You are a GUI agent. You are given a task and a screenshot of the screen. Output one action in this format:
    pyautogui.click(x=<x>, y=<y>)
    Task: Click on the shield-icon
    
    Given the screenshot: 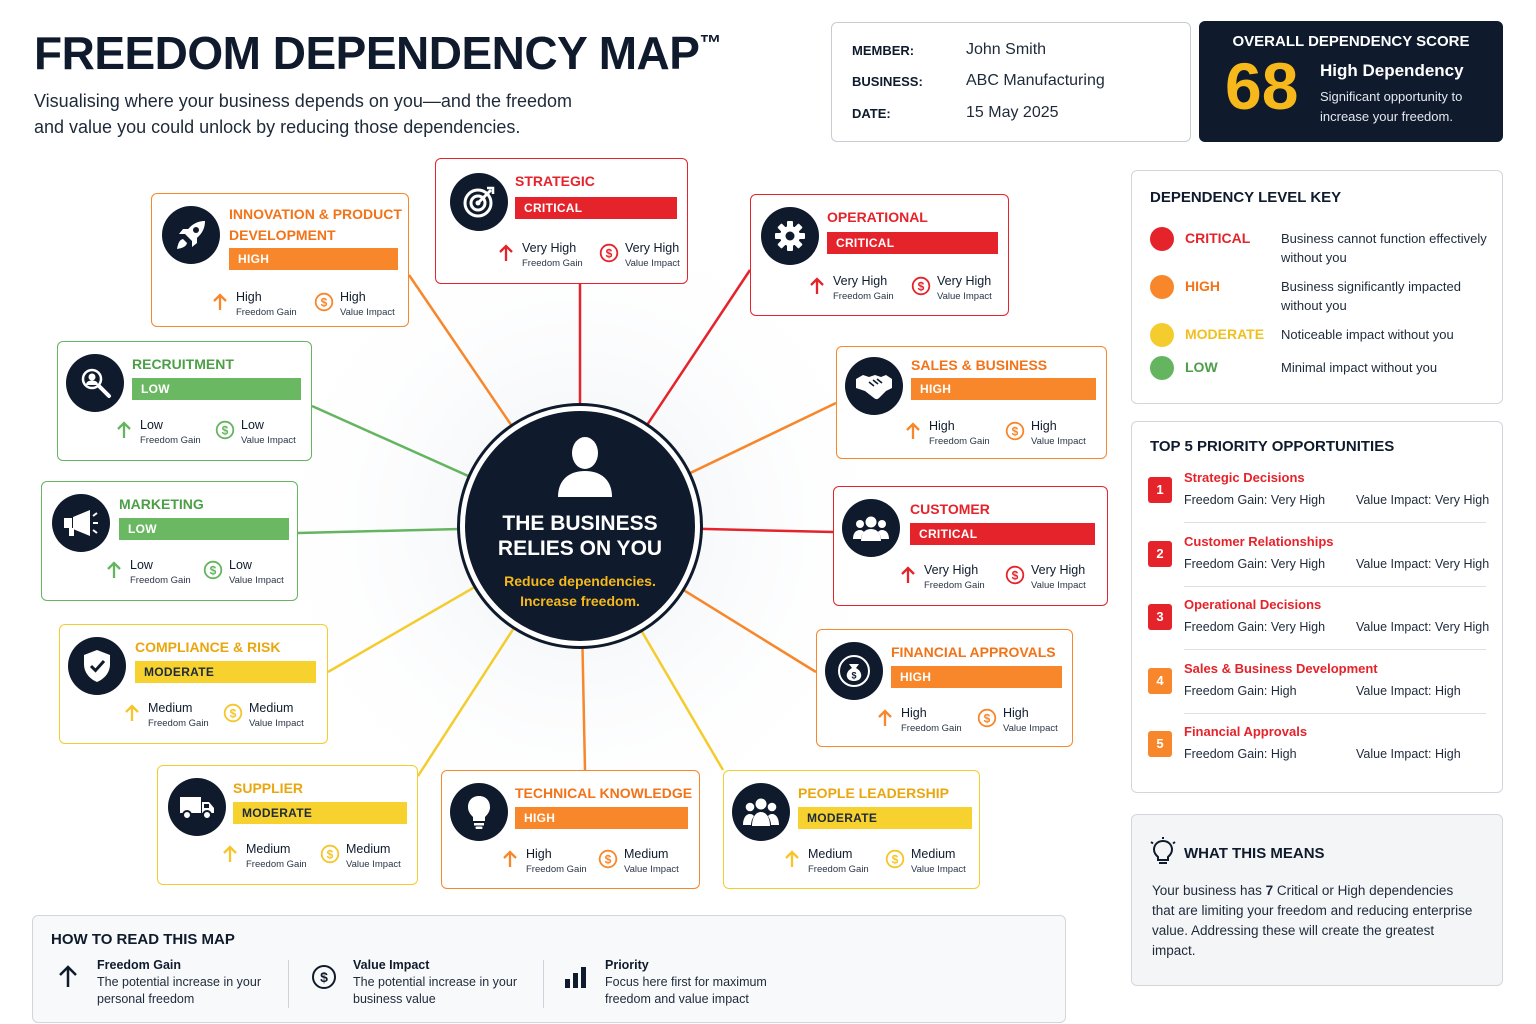 What is the action you would take?
    pyautogui.click(x=97, y=666)
    